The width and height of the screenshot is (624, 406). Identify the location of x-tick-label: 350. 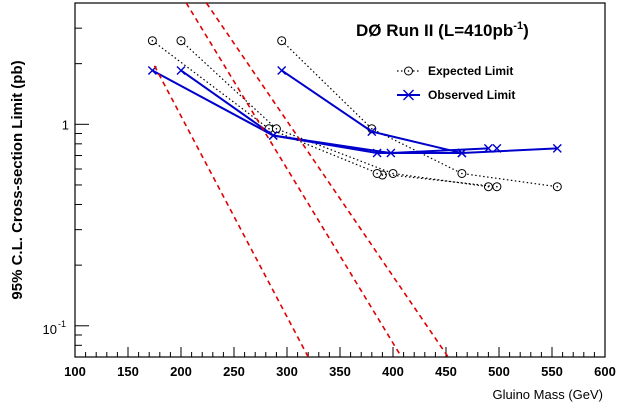
(340, 371).